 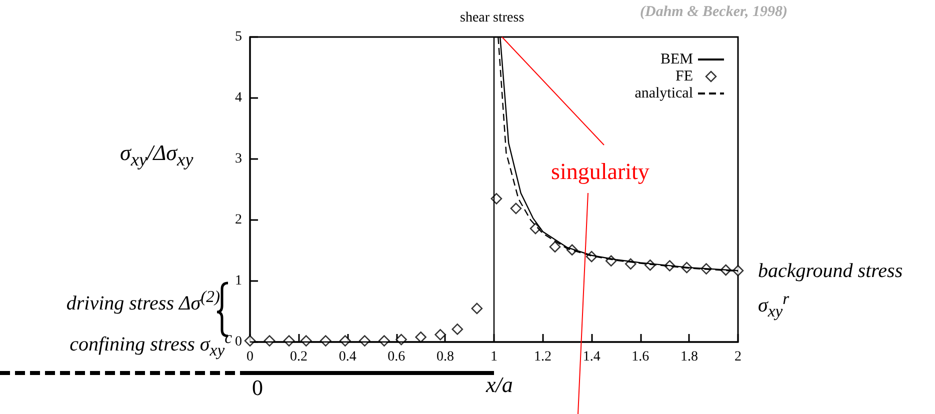 I want to click on annotation: singularity, so click(x=600, y=172).